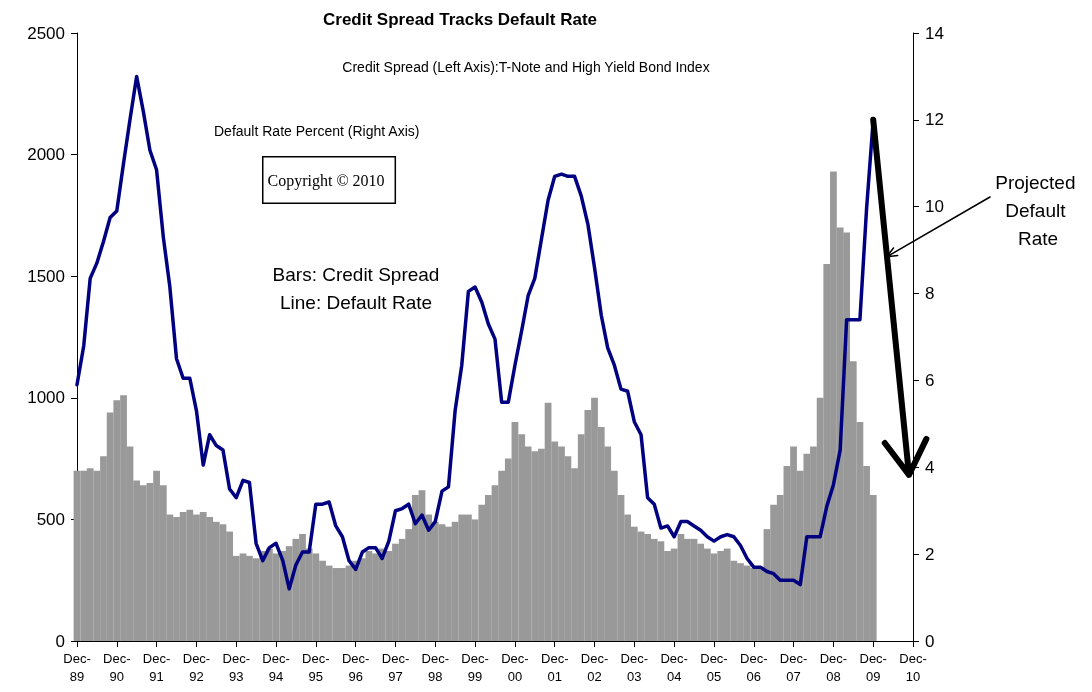 This screenshot has width=1092, height=692. What do you see at coordinates (196, 667) in the screenshot?
I see `x-tick-label: Dec-92` at bounding box center [196, 667].